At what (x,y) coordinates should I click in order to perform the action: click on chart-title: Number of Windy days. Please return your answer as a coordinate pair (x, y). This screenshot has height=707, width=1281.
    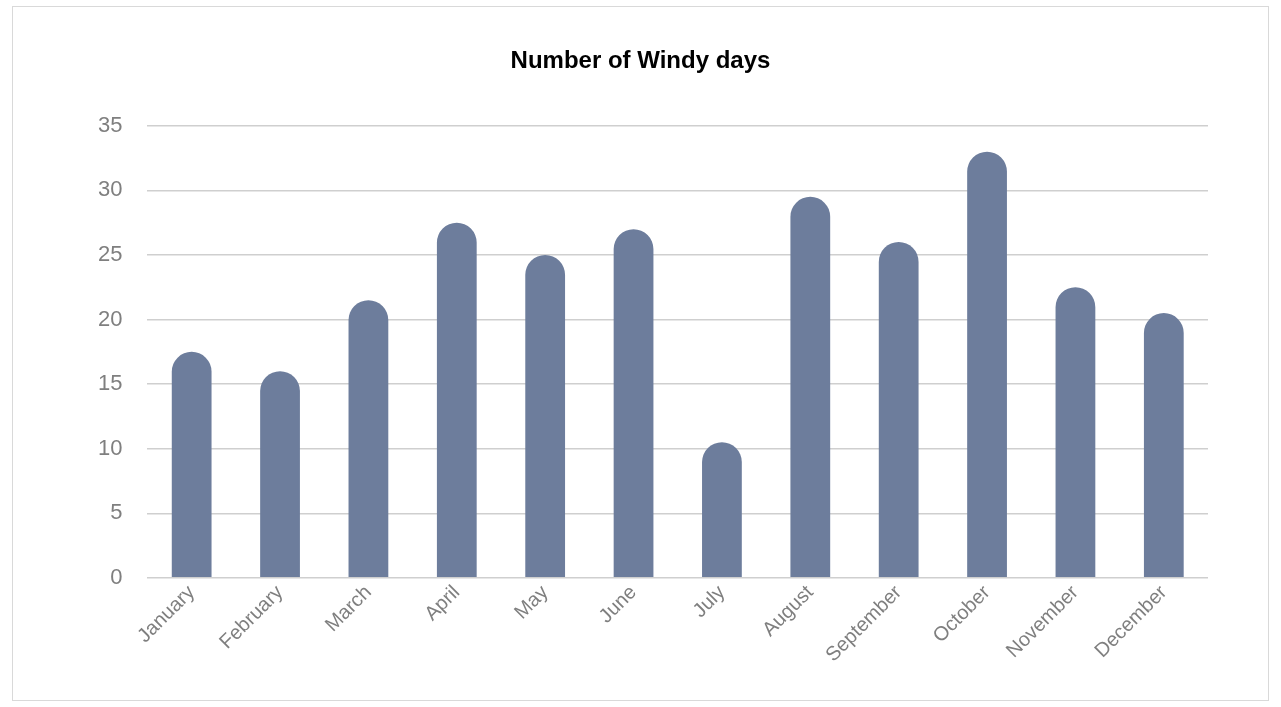
    Looking at the image, I should click on (640, 60).